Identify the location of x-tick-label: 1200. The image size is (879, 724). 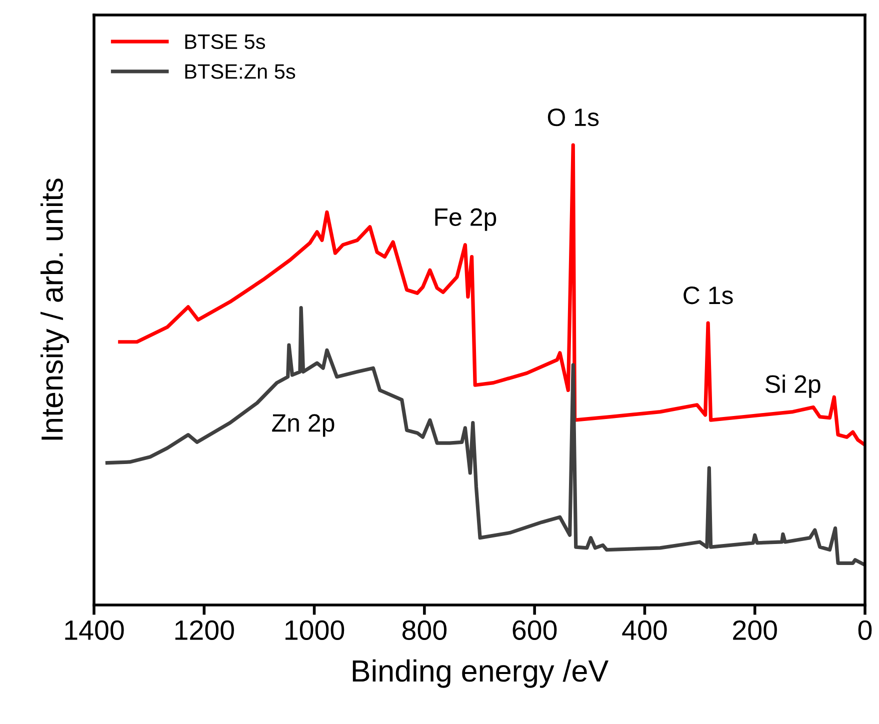
(204, 630).